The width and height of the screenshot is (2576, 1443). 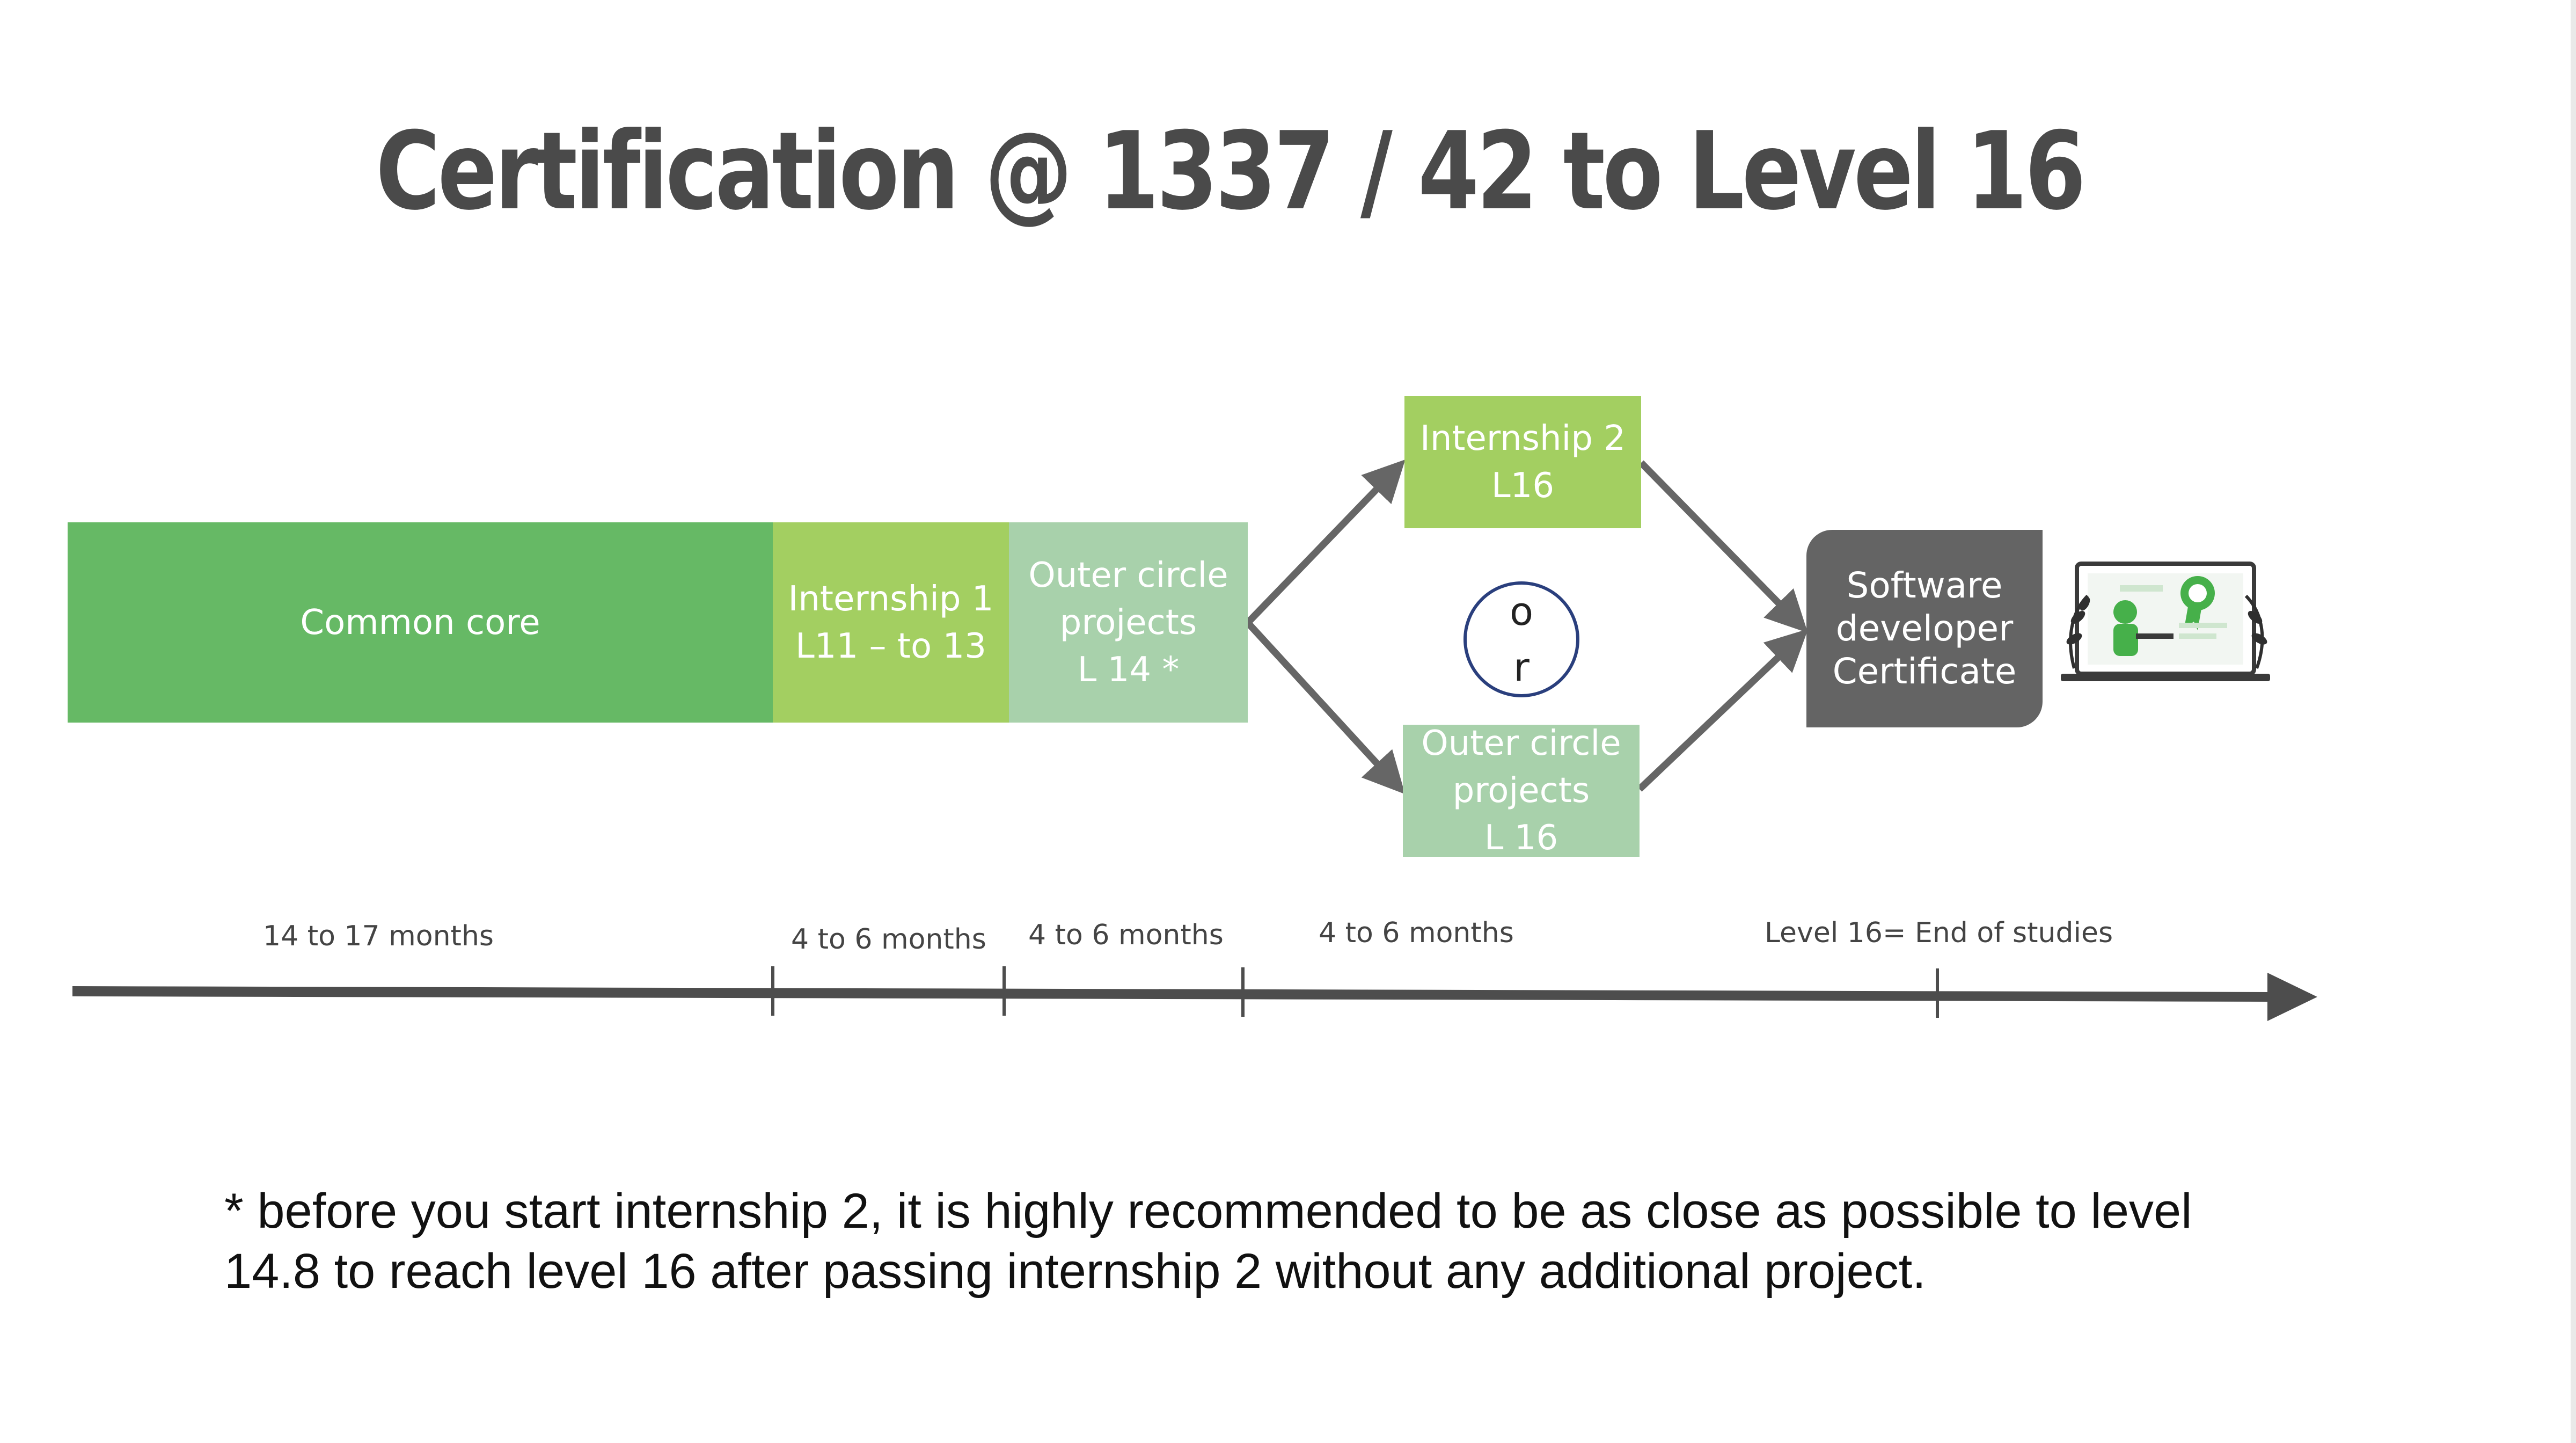 I want to click on timeline-label-end-of-studies: Level 16= End of studies, so click(x=1939, y=933).